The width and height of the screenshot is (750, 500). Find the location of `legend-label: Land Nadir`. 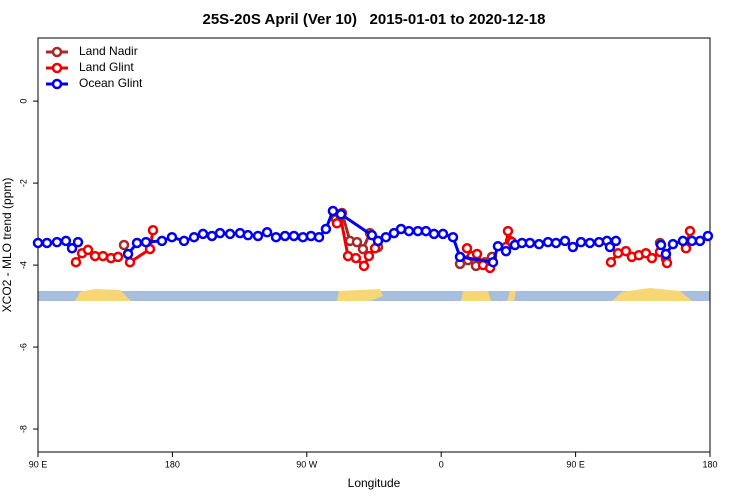

legend-label: Land Nadir is located at coordinates (108, 51).